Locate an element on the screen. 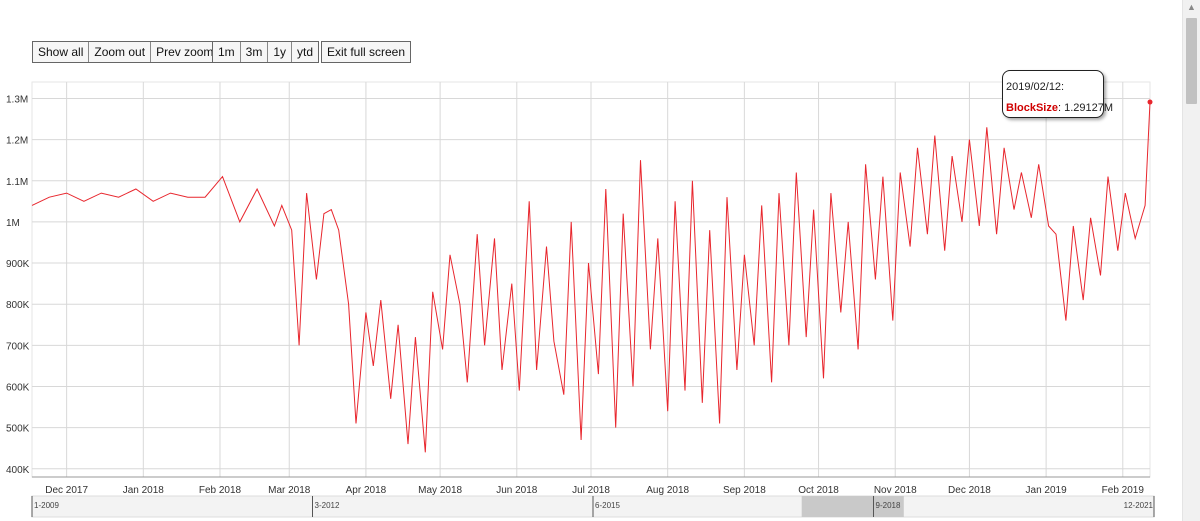 Image resolution: width=1200 pixels, height=521 pixels. tooltip-series-name: BlockSize is located at coordinates (1032, 108).